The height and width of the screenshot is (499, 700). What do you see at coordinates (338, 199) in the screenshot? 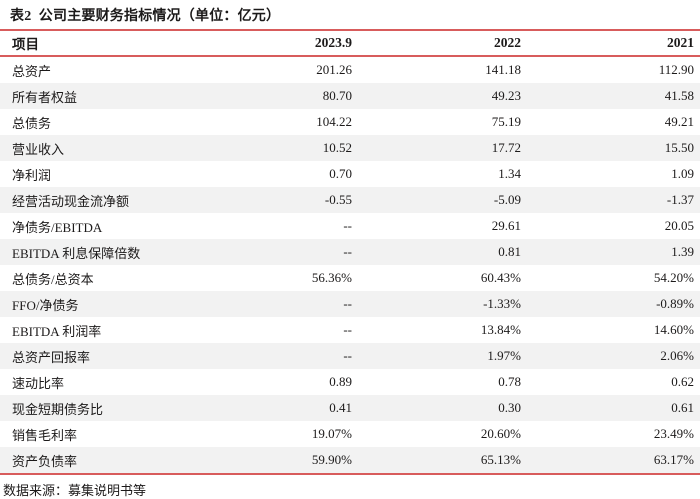
I see `row-value: -0.55` at bounding box center [338, 199].